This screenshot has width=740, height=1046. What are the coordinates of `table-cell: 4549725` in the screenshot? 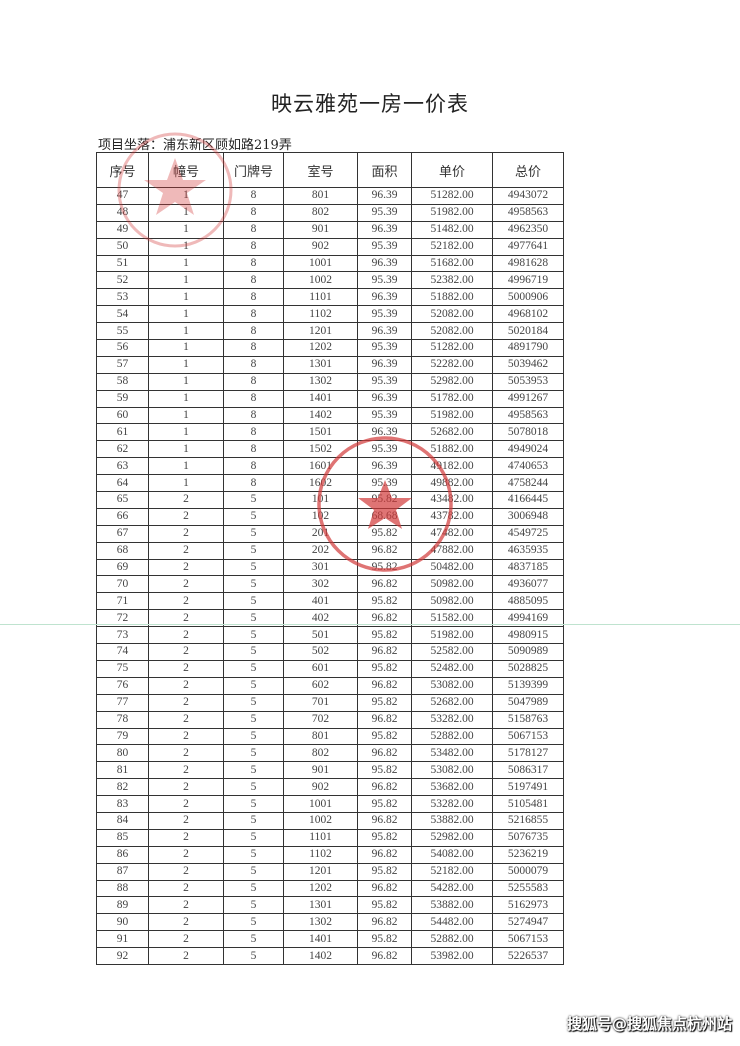 It's located at (528, 533).